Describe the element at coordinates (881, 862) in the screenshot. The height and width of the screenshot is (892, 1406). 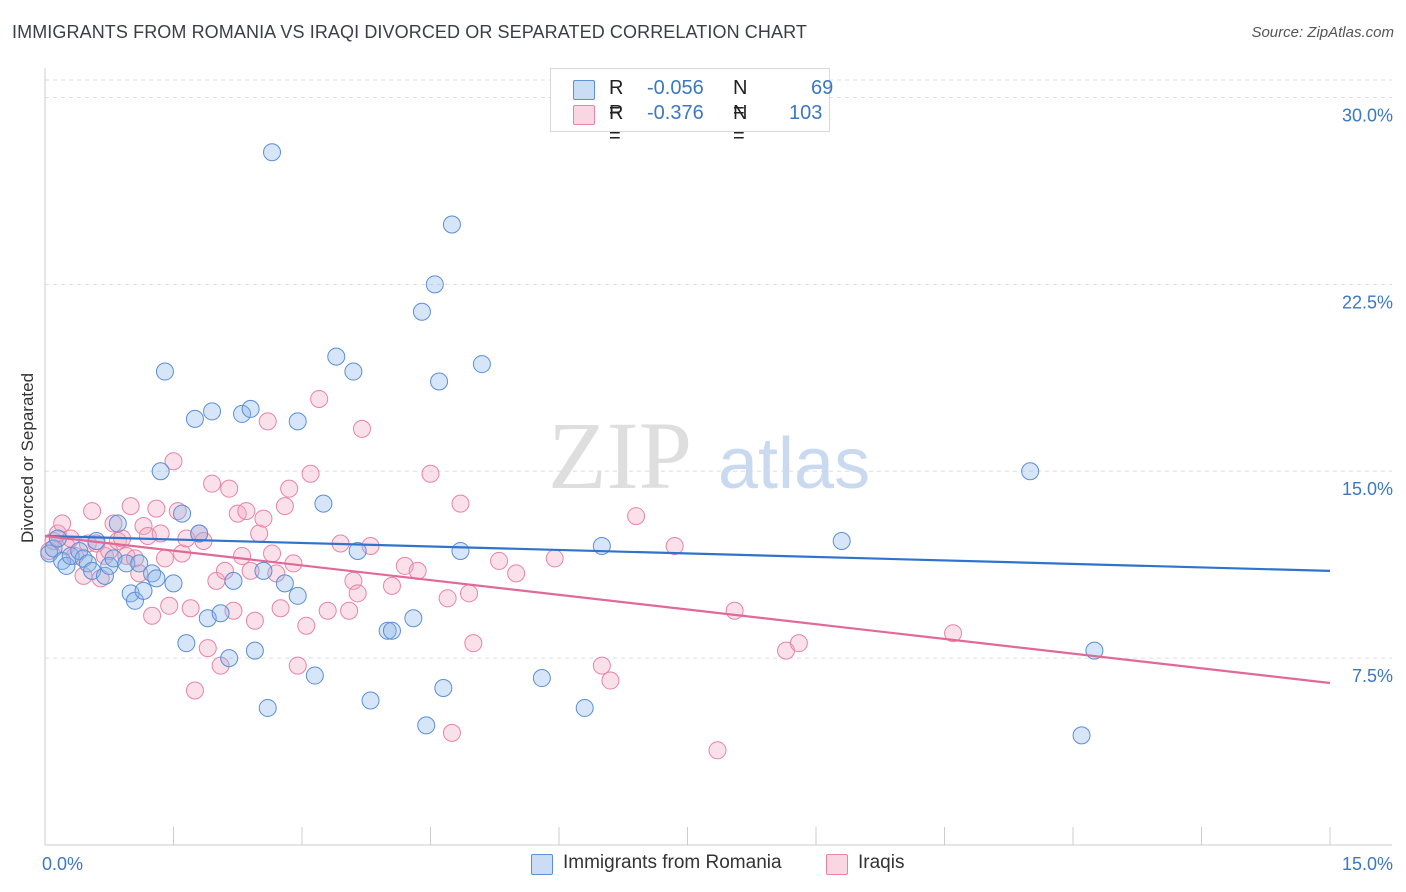
I see `legend-label-iraqis: Iraqis` at that location.